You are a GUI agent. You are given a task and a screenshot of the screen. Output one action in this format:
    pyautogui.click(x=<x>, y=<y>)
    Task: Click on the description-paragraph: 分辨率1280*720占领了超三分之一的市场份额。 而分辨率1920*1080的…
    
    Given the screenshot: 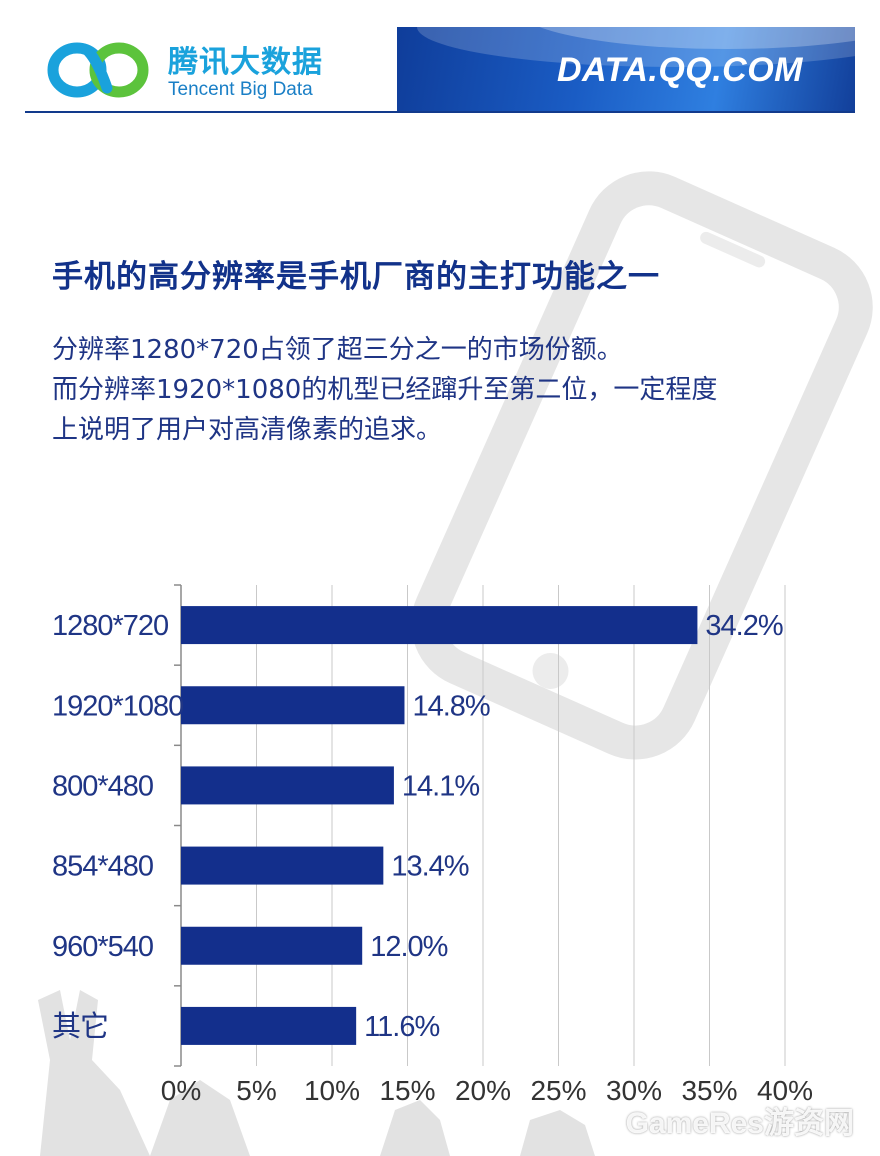 What is the action you would take?
    pyautogui.click(x=447, y=390)
    